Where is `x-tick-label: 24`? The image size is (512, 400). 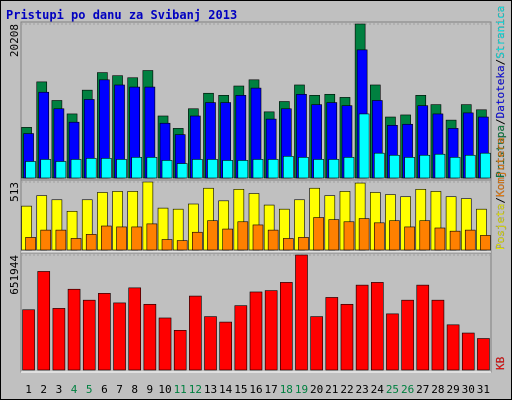 x-tick-label: 24 is located at coordinates (378, 389).